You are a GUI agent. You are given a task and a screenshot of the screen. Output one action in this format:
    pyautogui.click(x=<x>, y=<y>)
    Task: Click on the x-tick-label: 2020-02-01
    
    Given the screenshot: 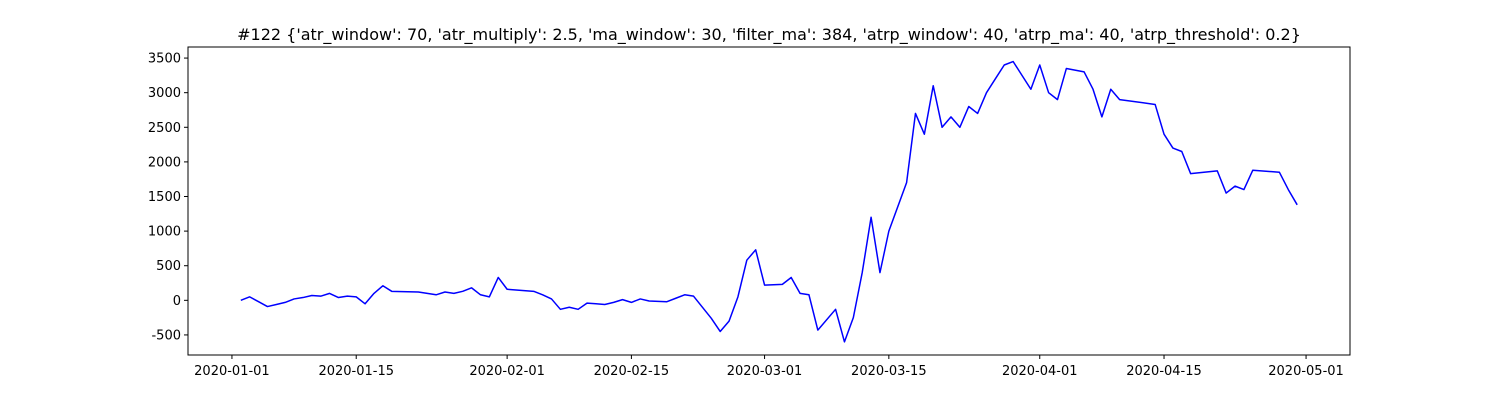 What is the action you would take?
    pyautogui.click(x=507, y=371)
    